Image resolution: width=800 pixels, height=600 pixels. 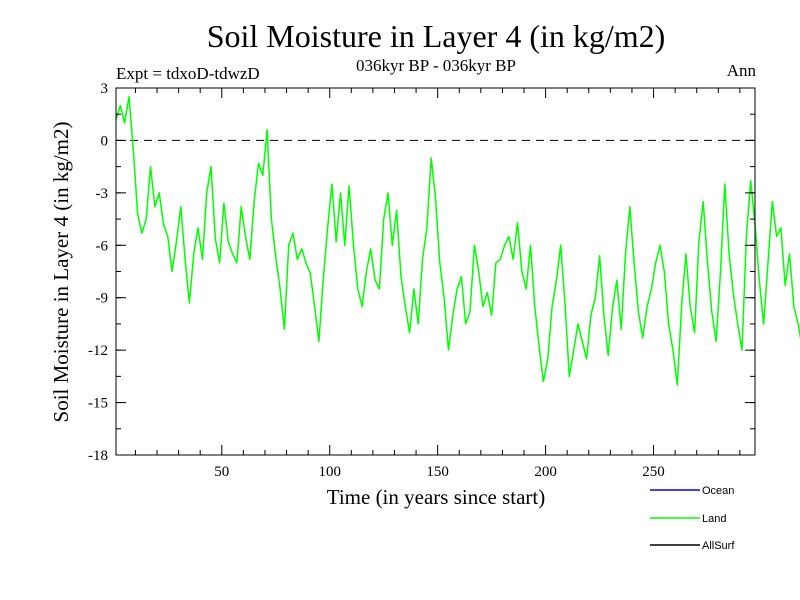 I want to click on period-label: Ann, so click(x=742, y=70).